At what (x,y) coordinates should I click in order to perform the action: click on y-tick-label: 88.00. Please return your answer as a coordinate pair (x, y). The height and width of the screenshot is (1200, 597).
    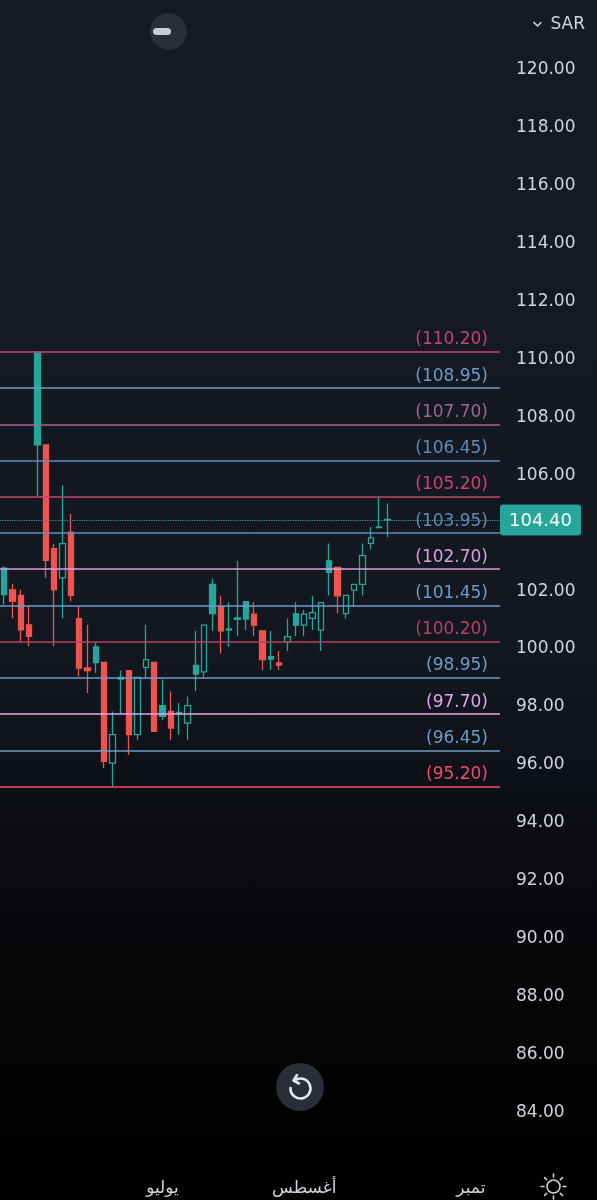
    Looking at the image, I should click on (540, 995).